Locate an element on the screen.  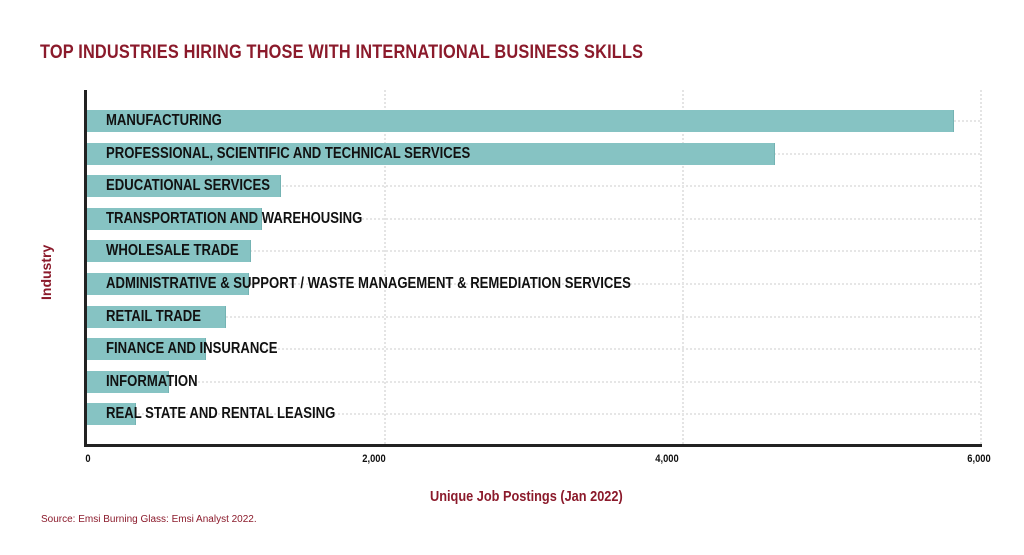
bar-label: FINANCE AND INSURANCE is located at coordinates (192, 349).